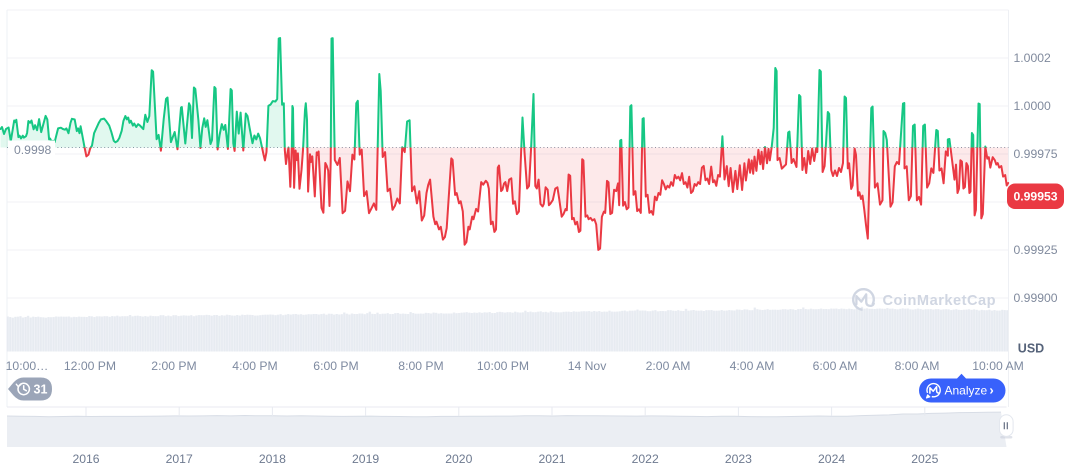  Describe the element at coordinates (335, 366) in the screenshot. I see `svg-text: 6:00 PM` at that location.